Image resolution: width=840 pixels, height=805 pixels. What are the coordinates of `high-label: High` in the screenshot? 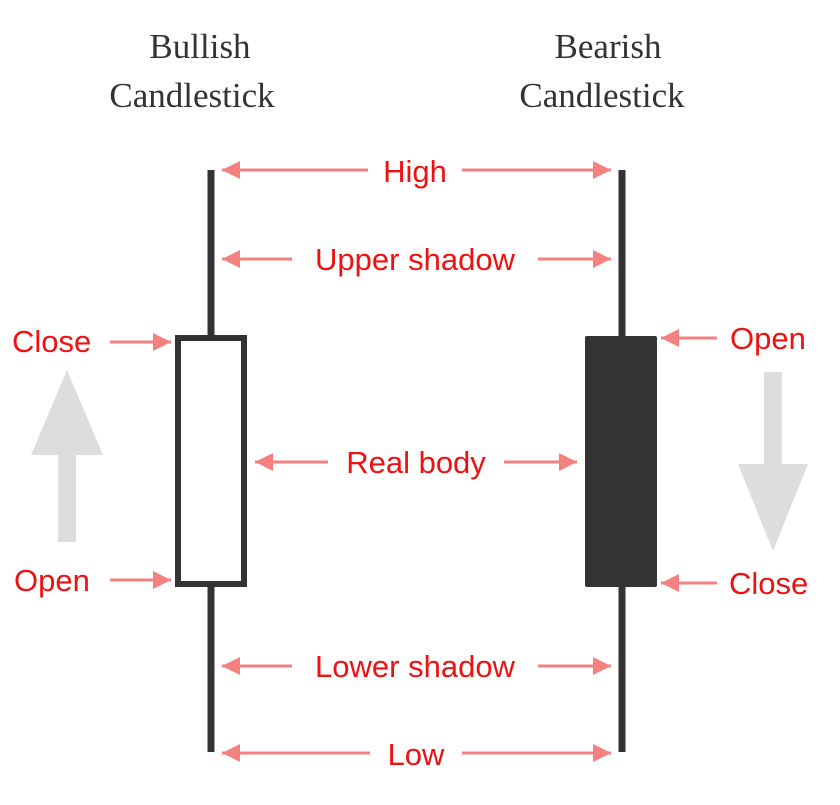 It's located at (415, 171).